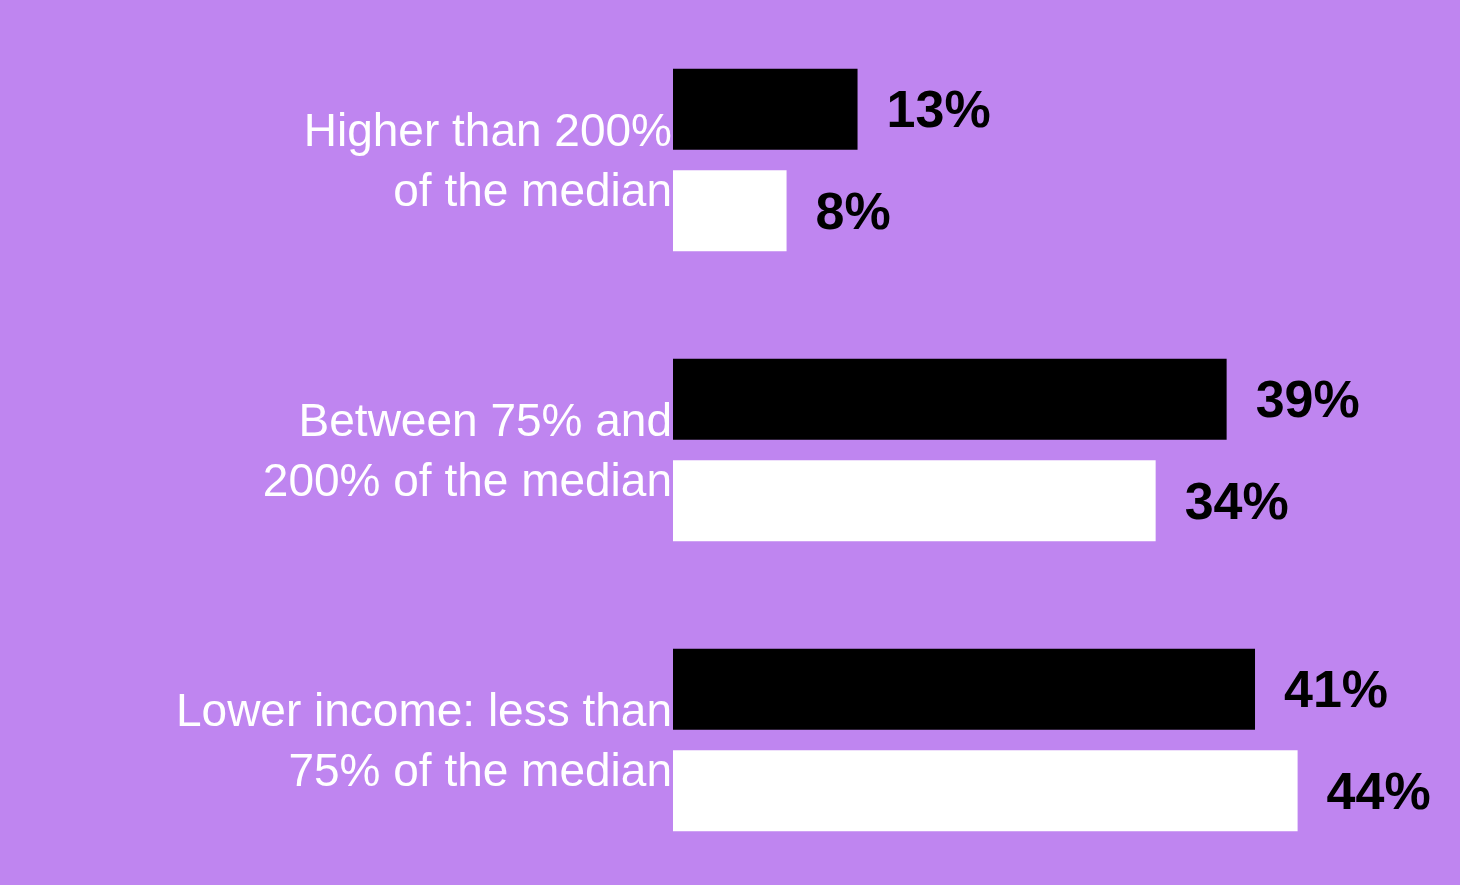  Describe the element at coordinates (1365, 790) in the screenshot. I see `data-label: 44%` at that location.